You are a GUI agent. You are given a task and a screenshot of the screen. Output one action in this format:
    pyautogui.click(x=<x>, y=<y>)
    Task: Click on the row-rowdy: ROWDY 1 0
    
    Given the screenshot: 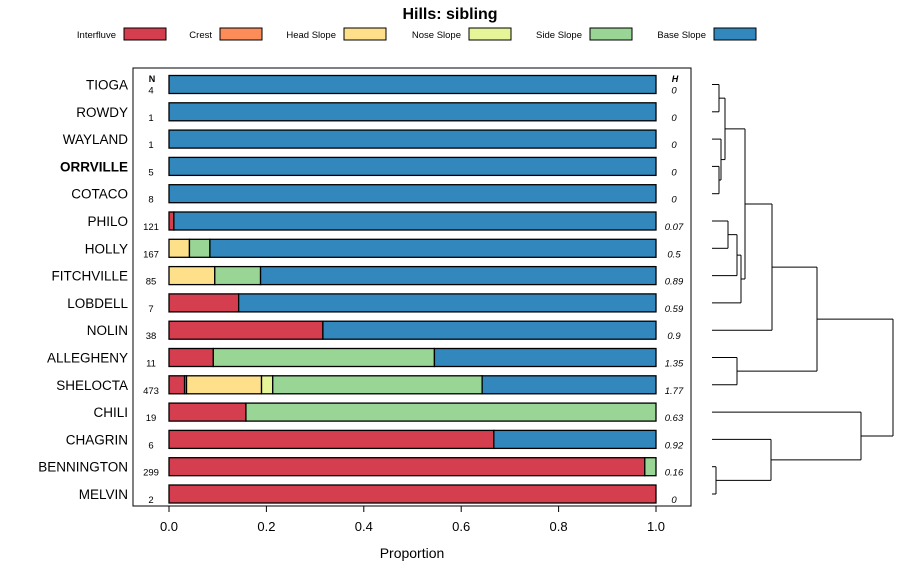 What is the action you would take?
    pyautogui.click(x=376, y=113)
    